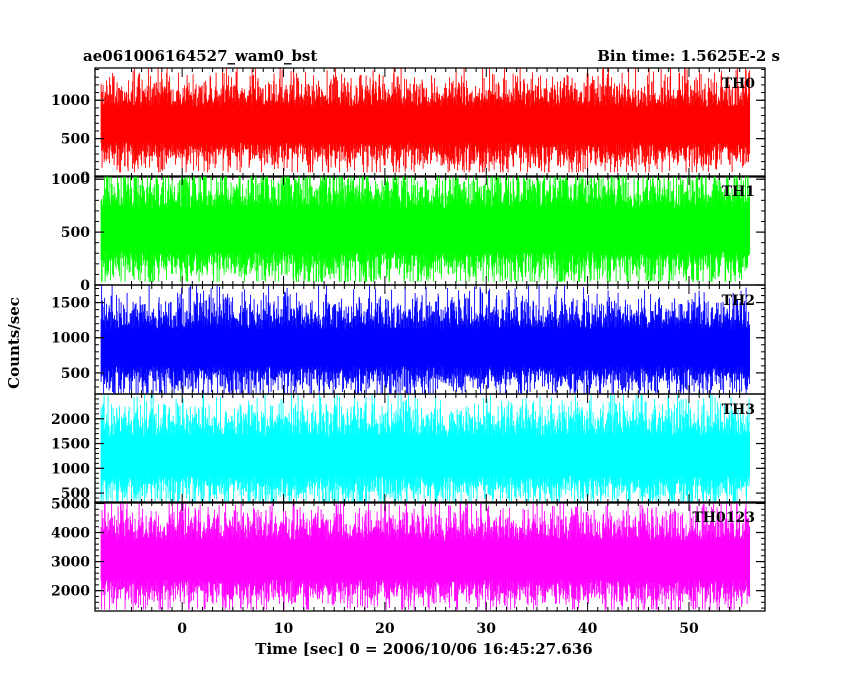  Describe the element at coordinates (487, 629) in the screenshot. I see `x-tick-label: 30` at that location.